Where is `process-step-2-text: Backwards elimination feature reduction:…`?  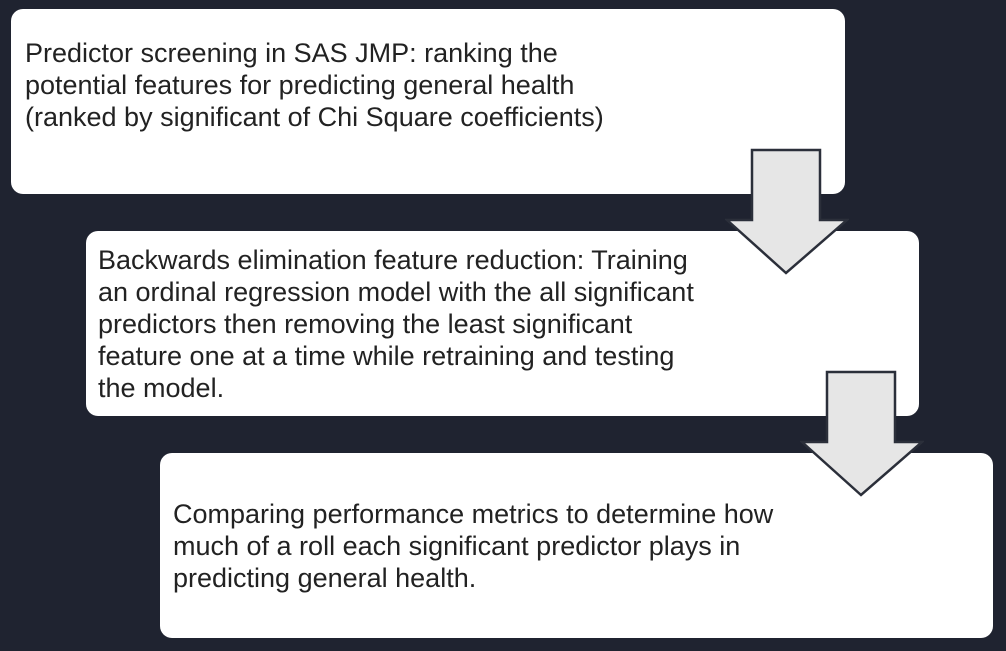
process-step-2-text: Backwards elimination feature reduction:… is located at coordinates (396, 324).